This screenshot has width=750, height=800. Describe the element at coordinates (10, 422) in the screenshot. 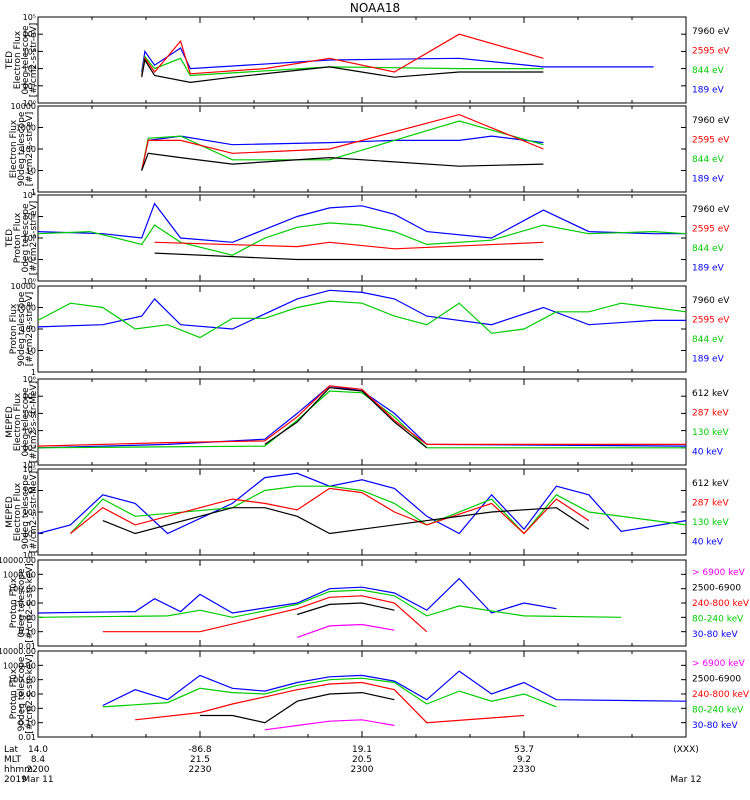

I see `y-axis-label: MEPED` at that location.